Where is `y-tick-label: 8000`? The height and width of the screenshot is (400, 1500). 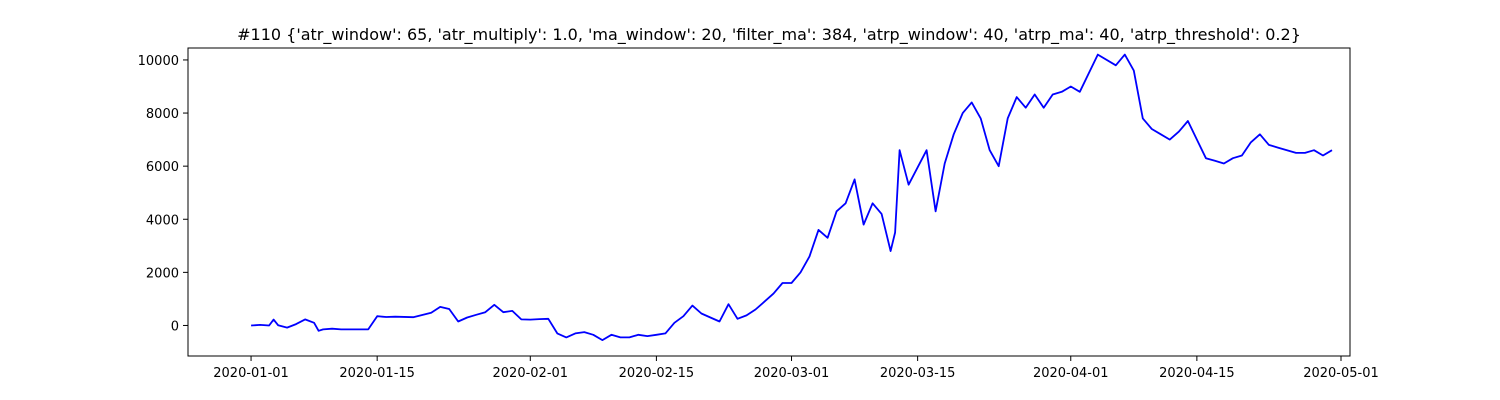 y-tick-label: 8000 is located at coordinates (162, 114).